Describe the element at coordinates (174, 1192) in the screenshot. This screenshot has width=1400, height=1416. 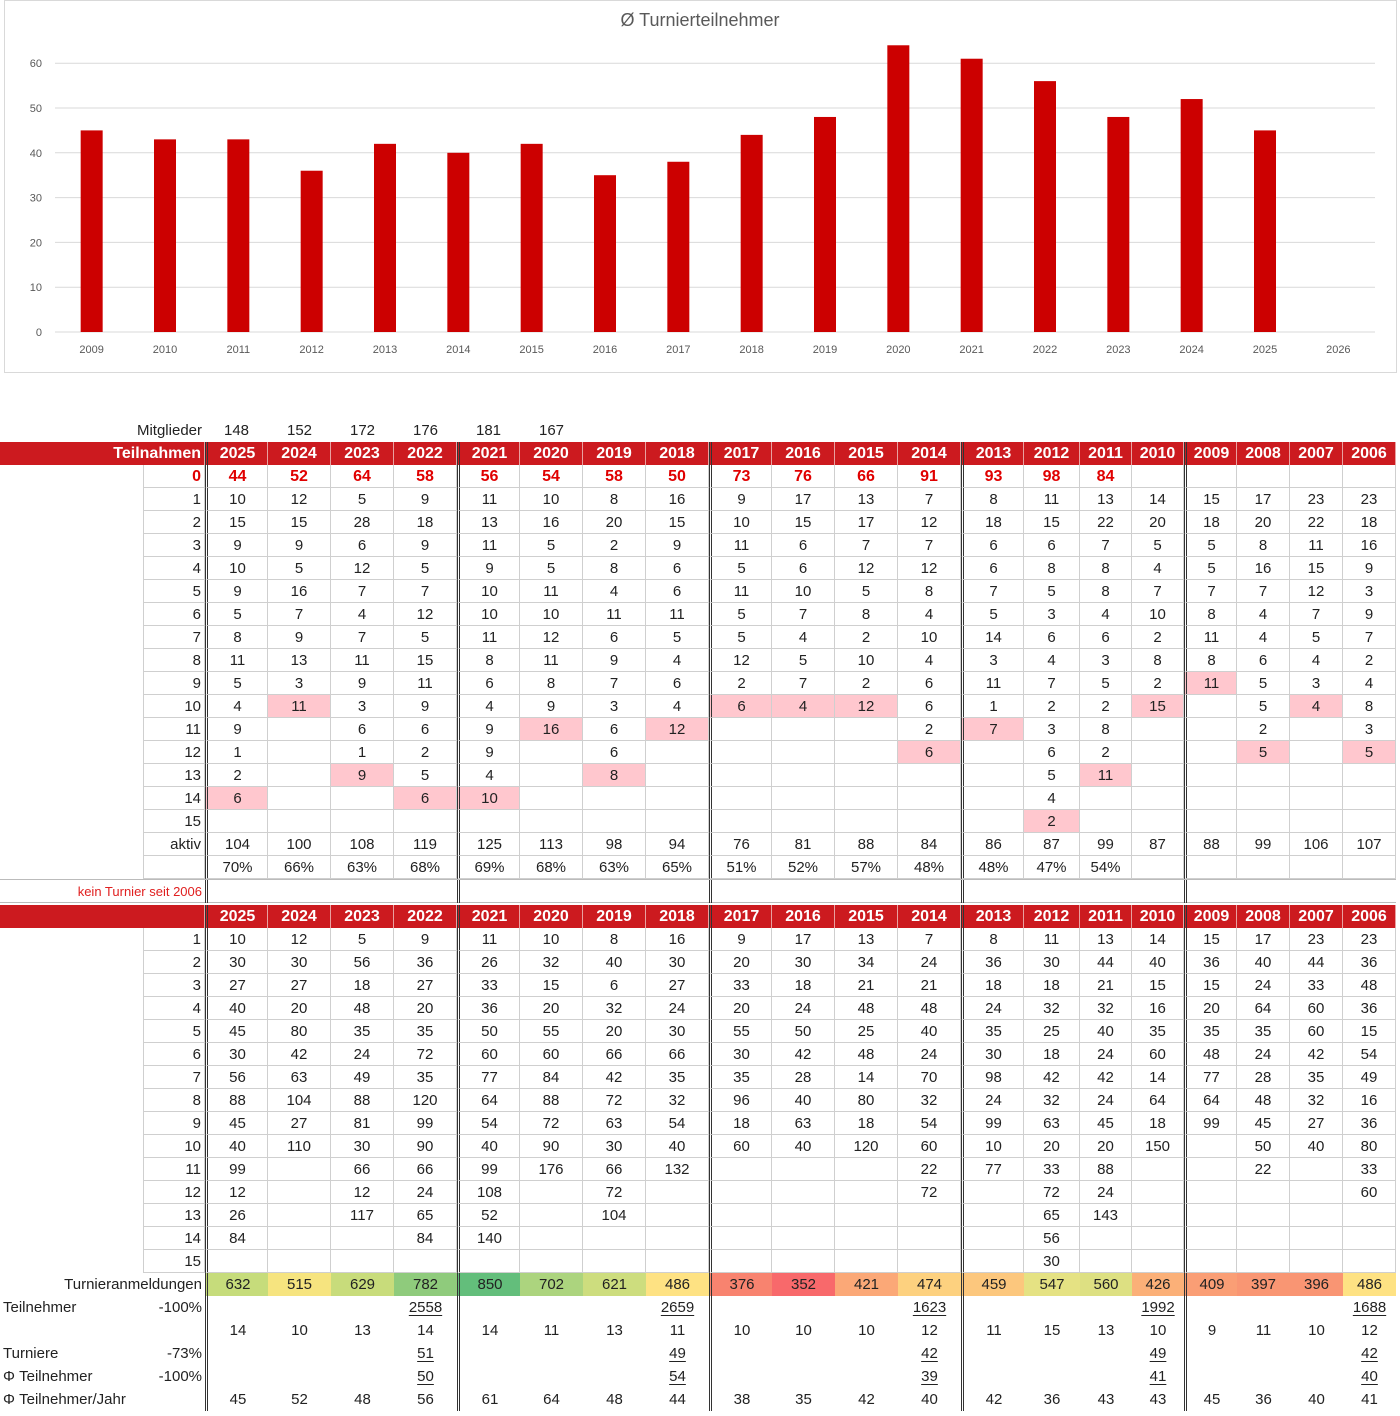
I see `row-label: 12` at that location.